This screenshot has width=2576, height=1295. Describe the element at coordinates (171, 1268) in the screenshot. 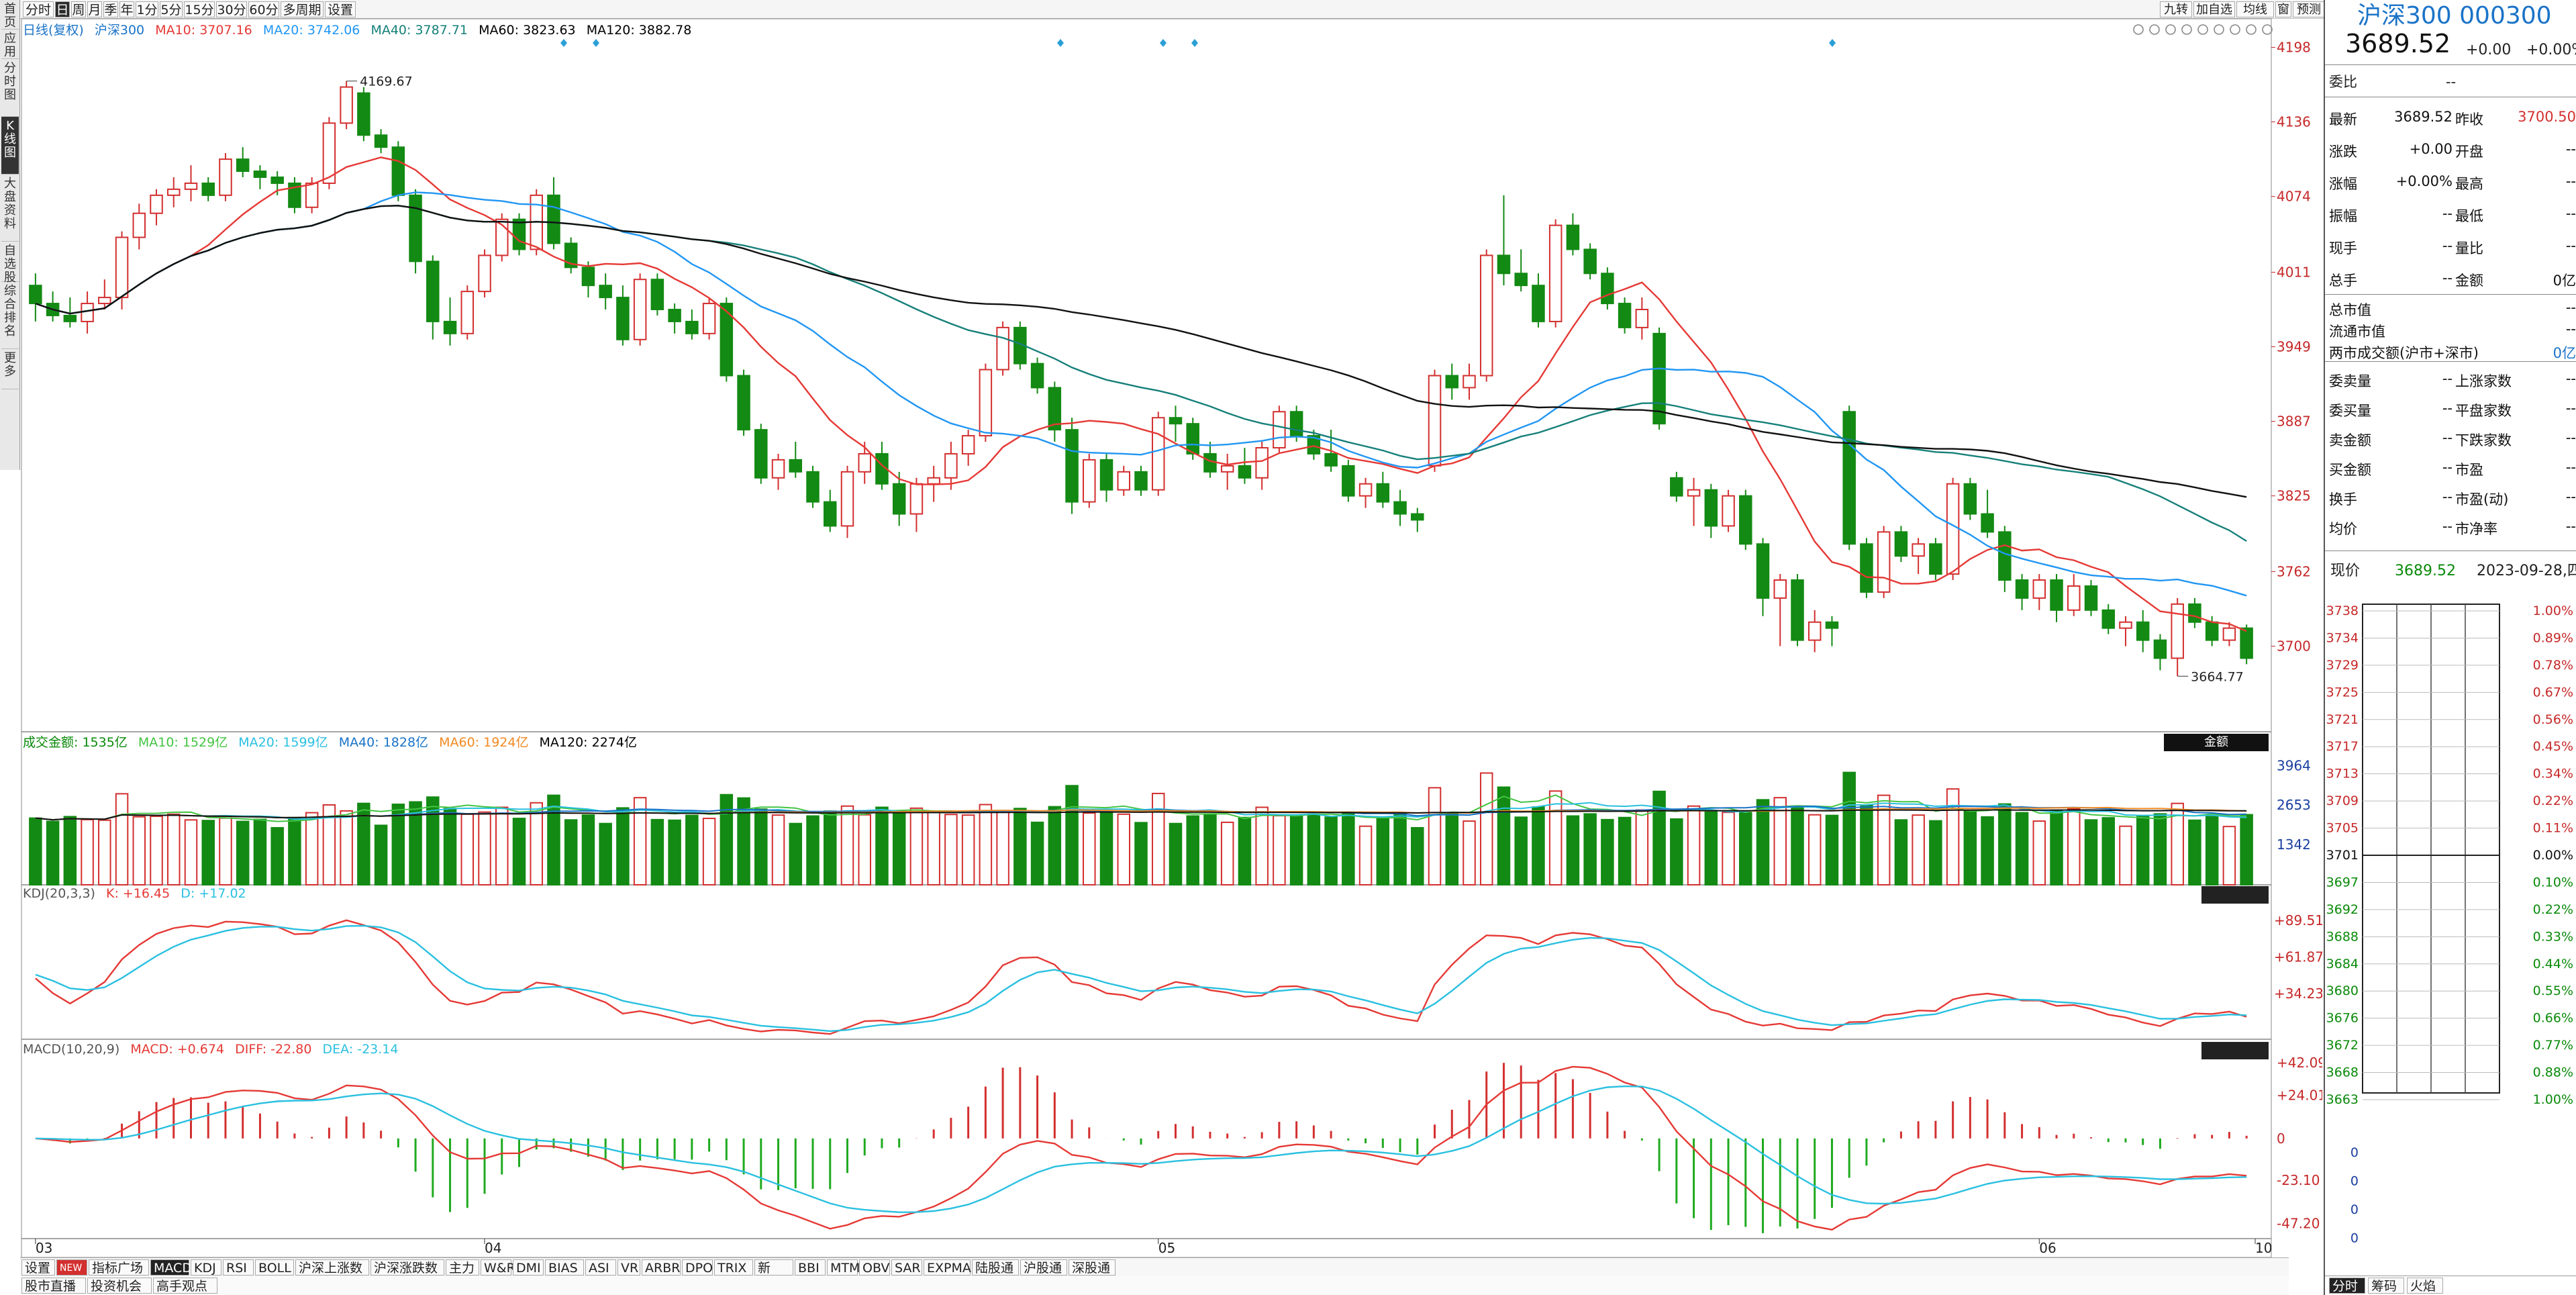

I see `indicator-tab-3: MACD` at that location.